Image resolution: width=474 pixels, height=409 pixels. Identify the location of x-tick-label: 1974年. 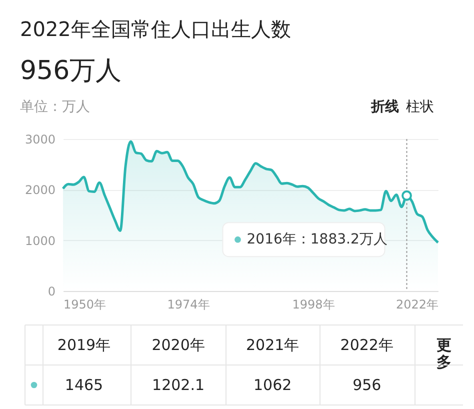
(188, 305).